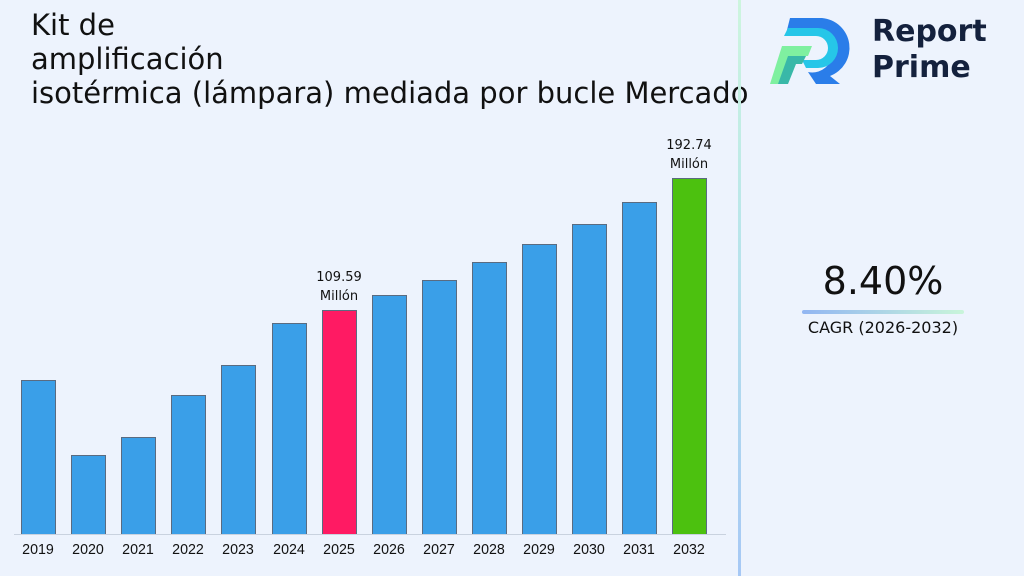 Image resolution: width=1024 pixels, height=576 pixels. Describe the element at coordinates (88, 549) in the screenshot. I see `x-tick-label: 2020` at that location.